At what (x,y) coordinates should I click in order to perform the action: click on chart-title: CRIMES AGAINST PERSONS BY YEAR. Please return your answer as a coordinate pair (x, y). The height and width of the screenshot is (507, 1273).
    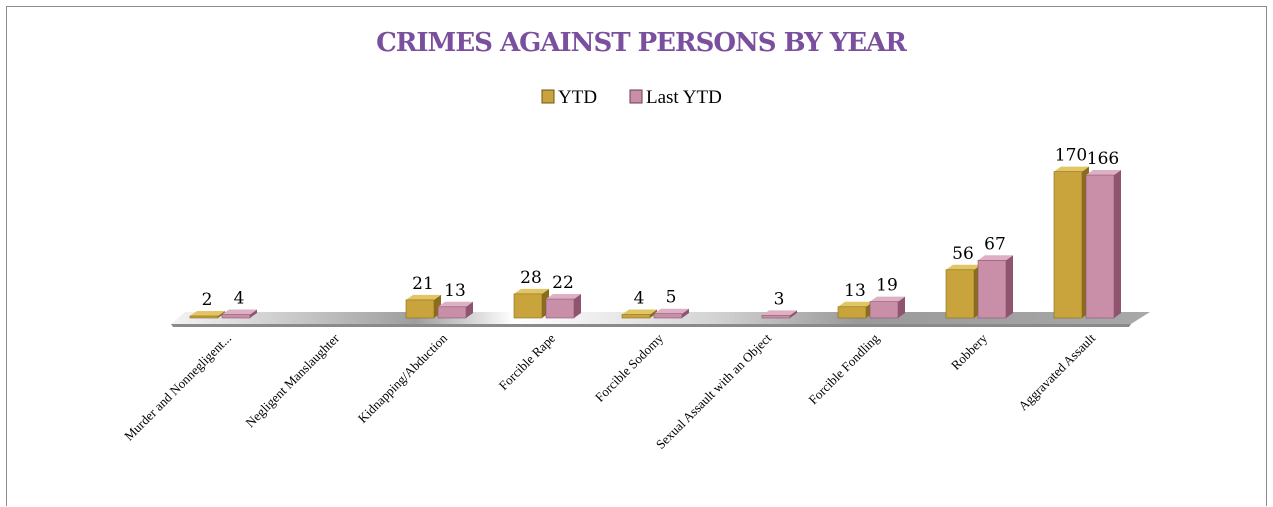
    Looking at the image, I should click on (641, 43).